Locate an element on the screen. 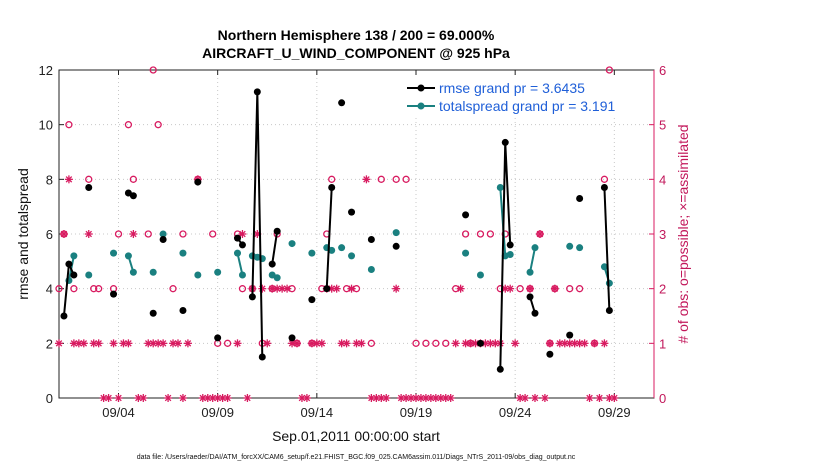  y2-tick-label: 5 is located at coordinates (662, 125).